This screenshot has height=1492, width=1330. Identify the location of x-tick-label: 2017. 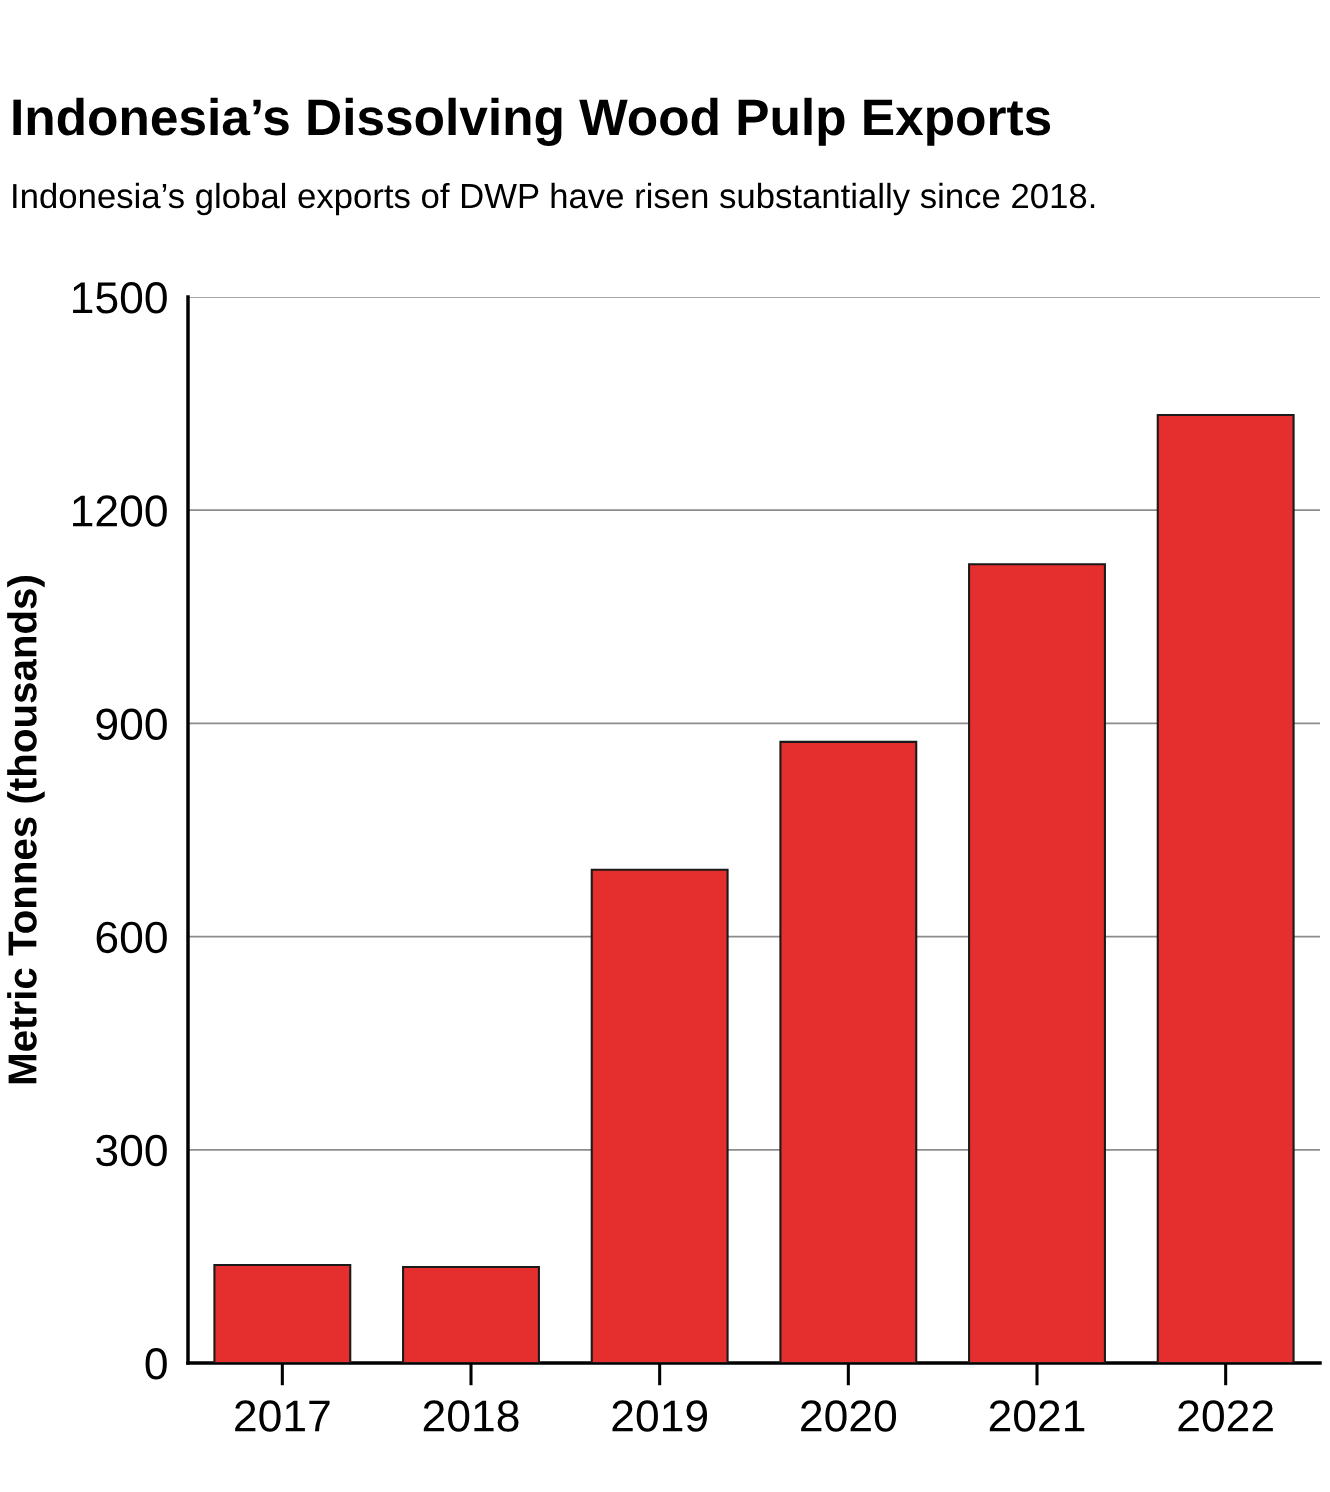
(282, 1416).